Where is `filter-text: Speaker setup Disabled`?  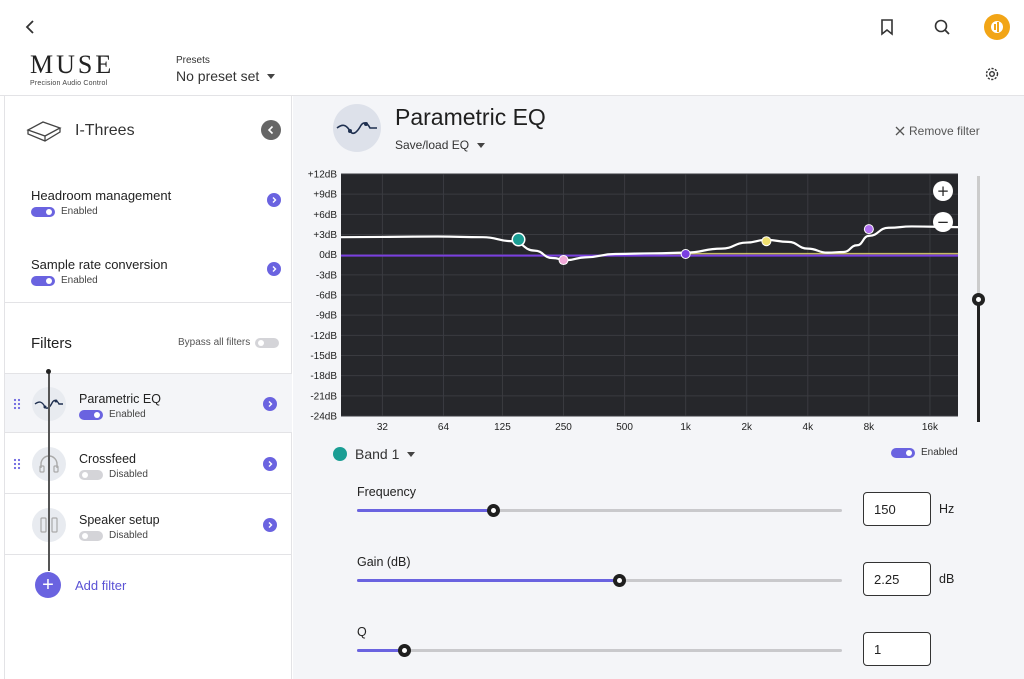
filter-text: Speaker setup Disabled is located at coordinates (119, 527).